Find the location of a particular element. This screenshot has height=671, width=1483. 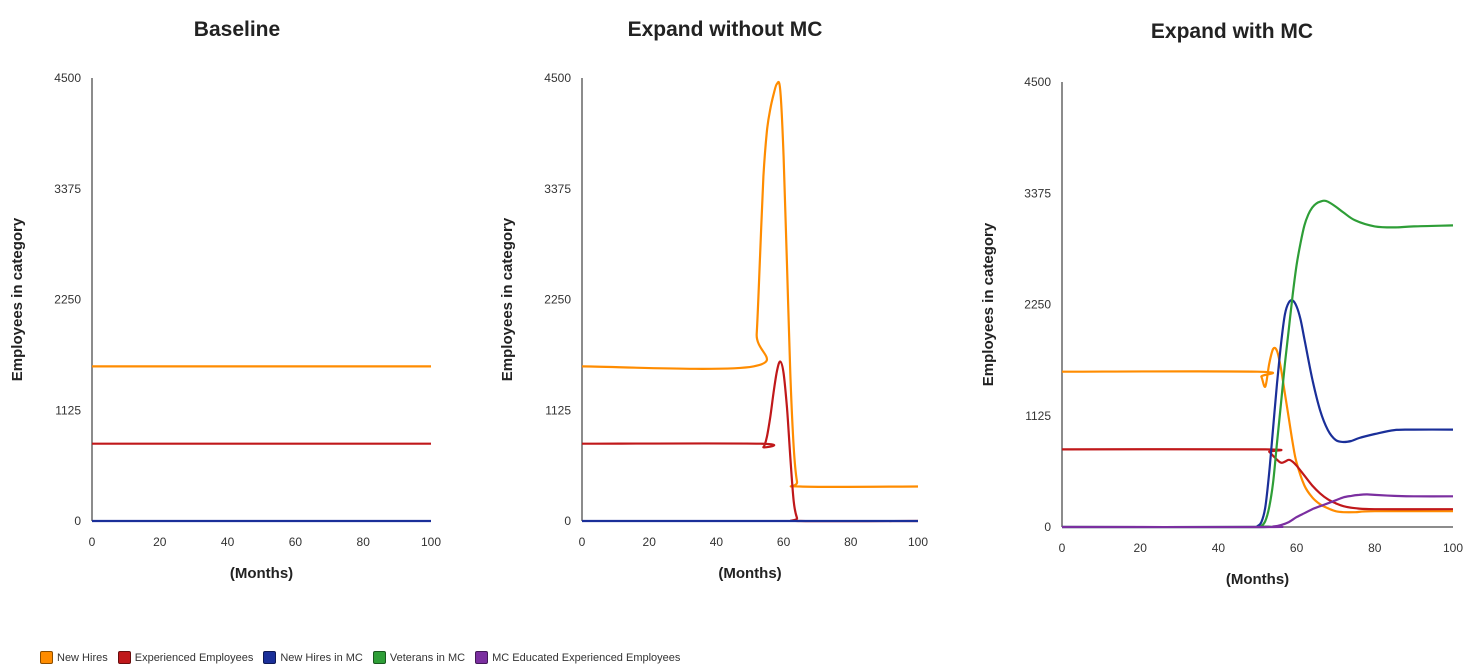

legend-item: New Hires in MC is located at coordinates (313, 657).